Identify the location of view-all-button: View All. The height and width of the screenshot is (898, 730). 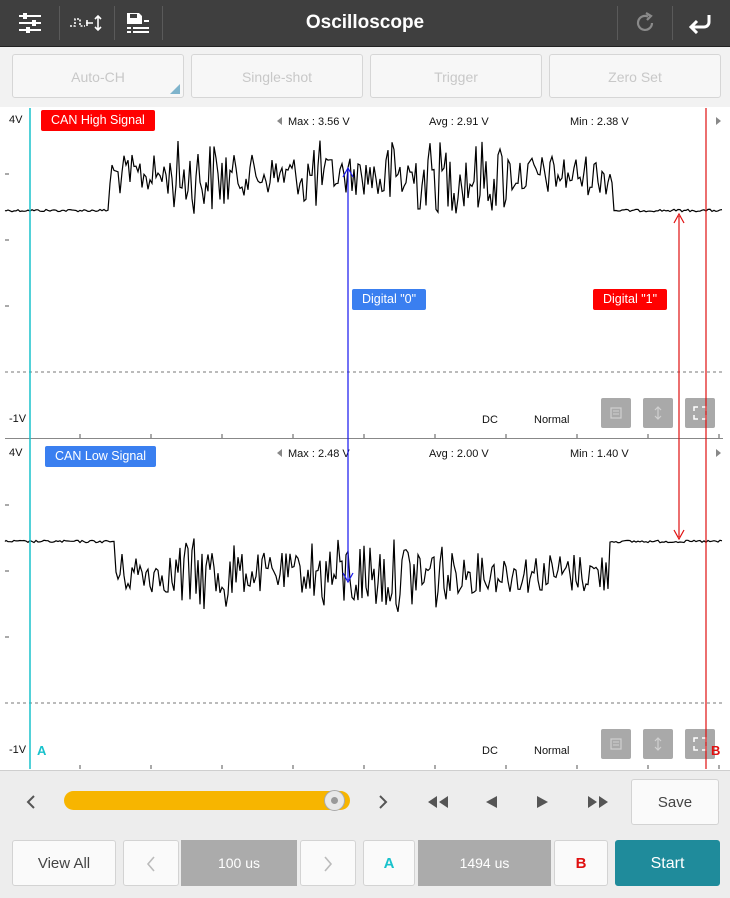
(64, 863).